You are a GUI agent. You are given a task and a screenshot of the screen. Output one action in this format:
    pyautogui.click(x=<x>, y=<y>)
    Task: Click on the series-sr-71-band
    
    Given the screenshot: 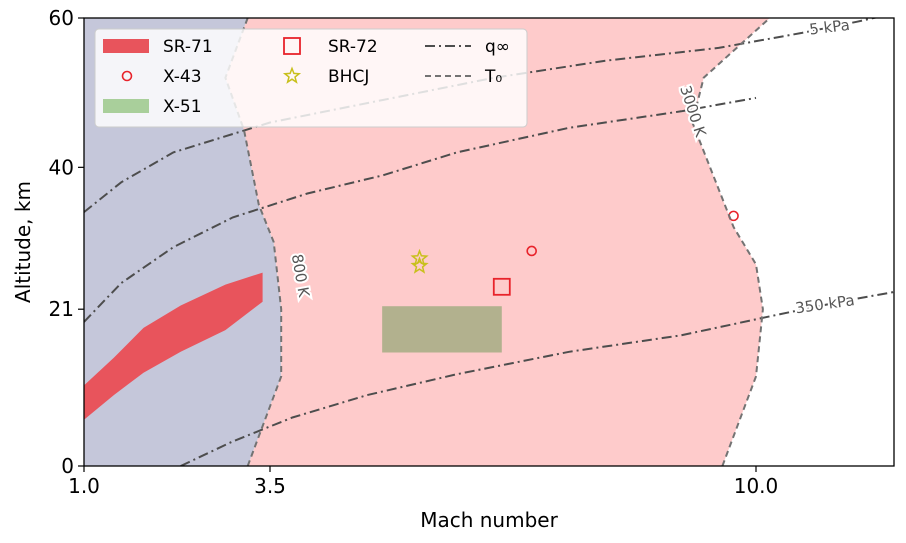 What is the action you would take?
    pyautogui.click(x=173, y=346)
    